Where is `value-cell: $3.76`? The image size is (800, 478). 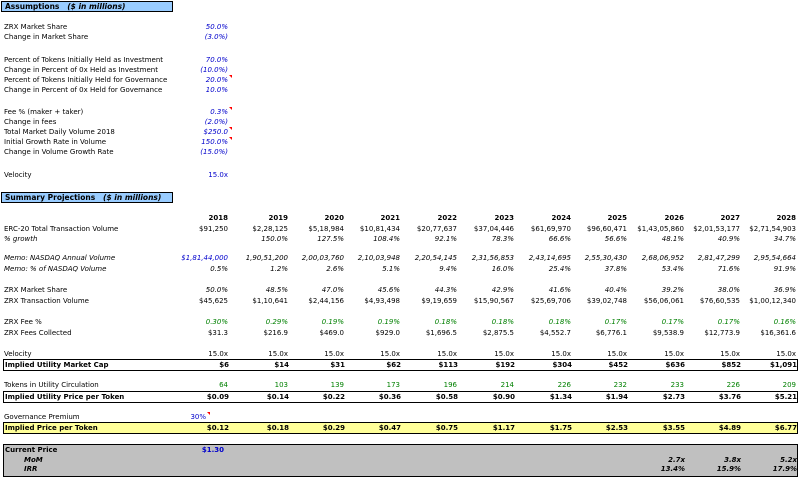 value-cell: $3.76 is located at coordinates (729, 397).